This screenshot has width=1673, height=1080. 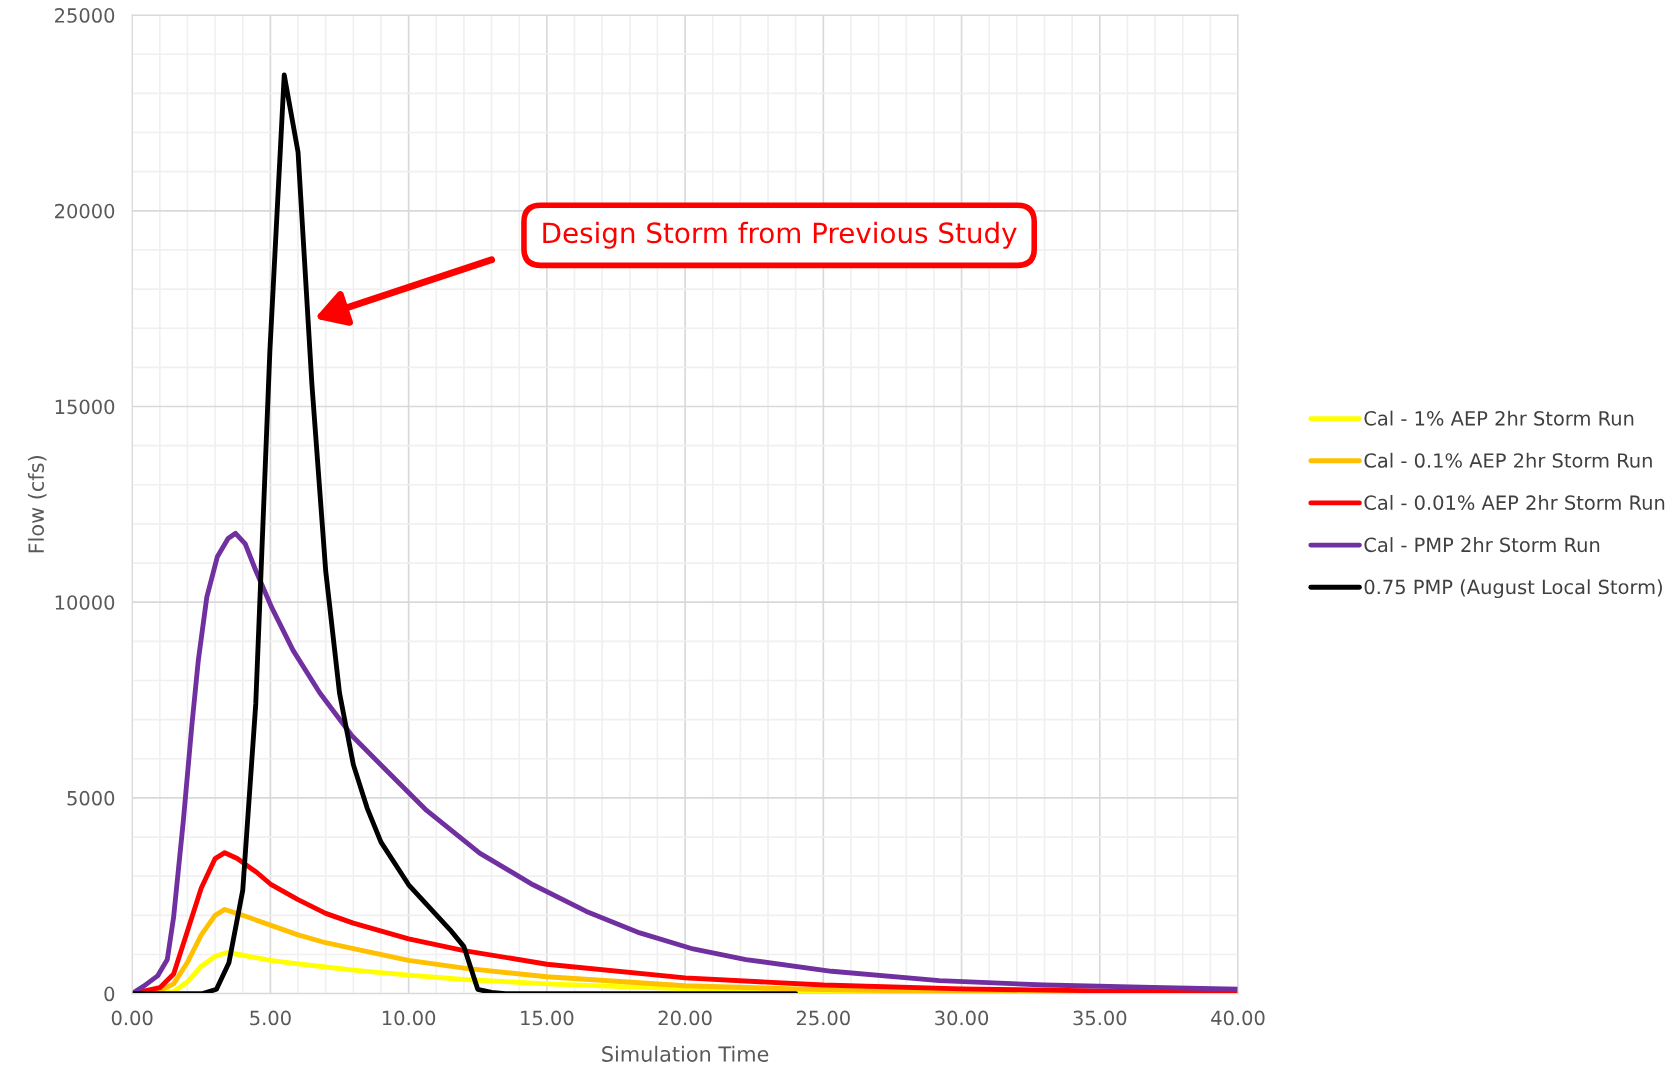 I want to click on x-tick-label: 10.00, so click(x=409, y=1018).